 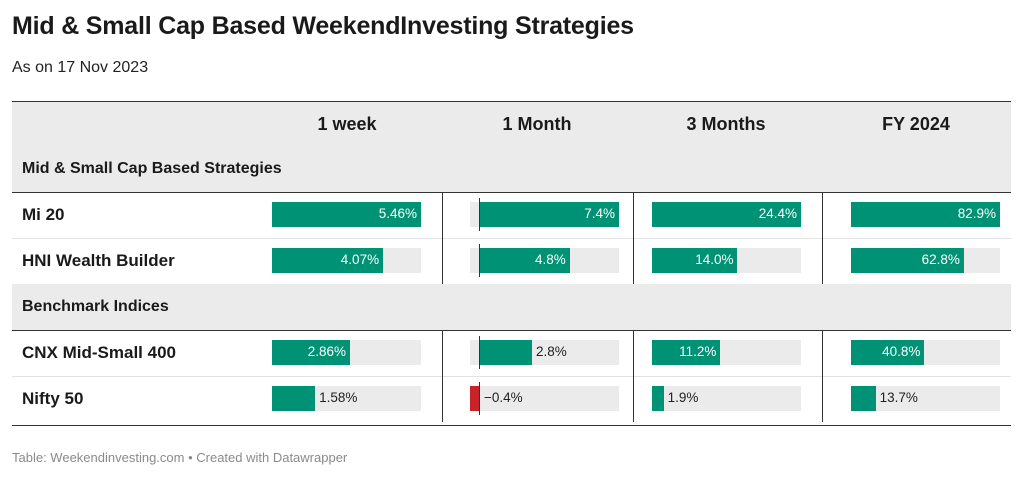 I want to click on bar-track: 24.4%, so click(x=726, y=214).